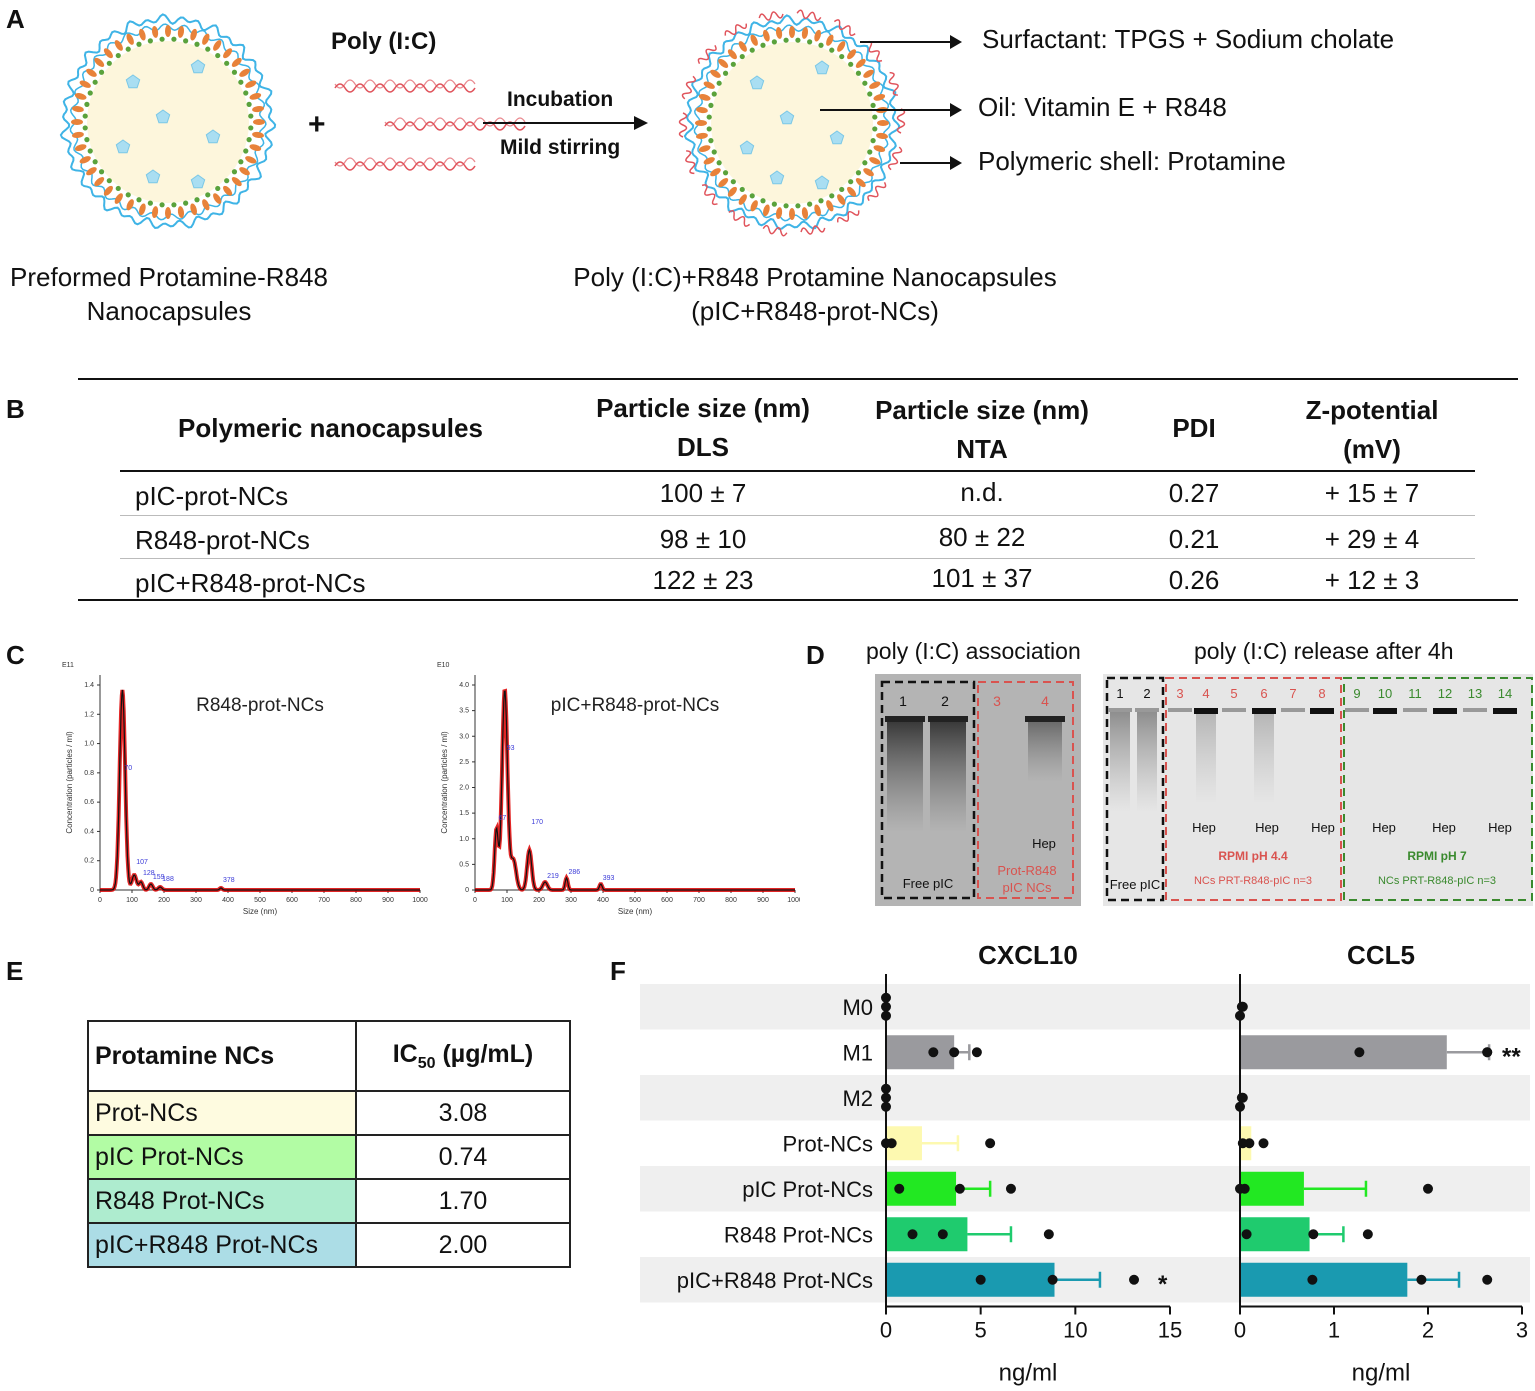  I want to click on y-tick-label: 1.5, so click(464, 813).